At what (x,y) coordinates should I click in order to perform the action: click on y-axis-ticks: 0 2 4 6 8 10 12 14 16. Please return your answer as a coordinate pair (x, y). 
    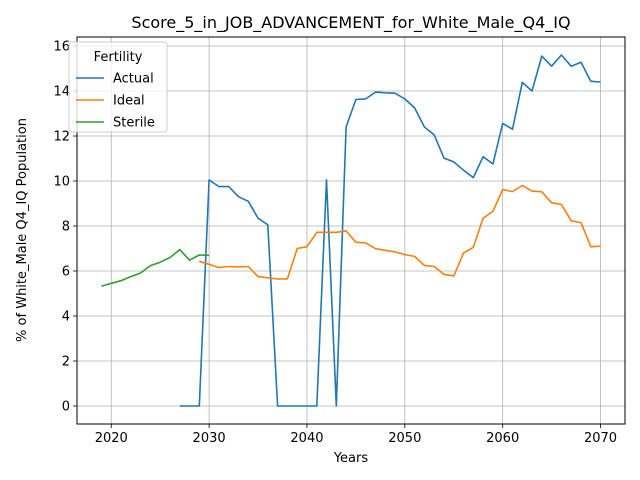
    Looking at the image, I should click on (65, 227).